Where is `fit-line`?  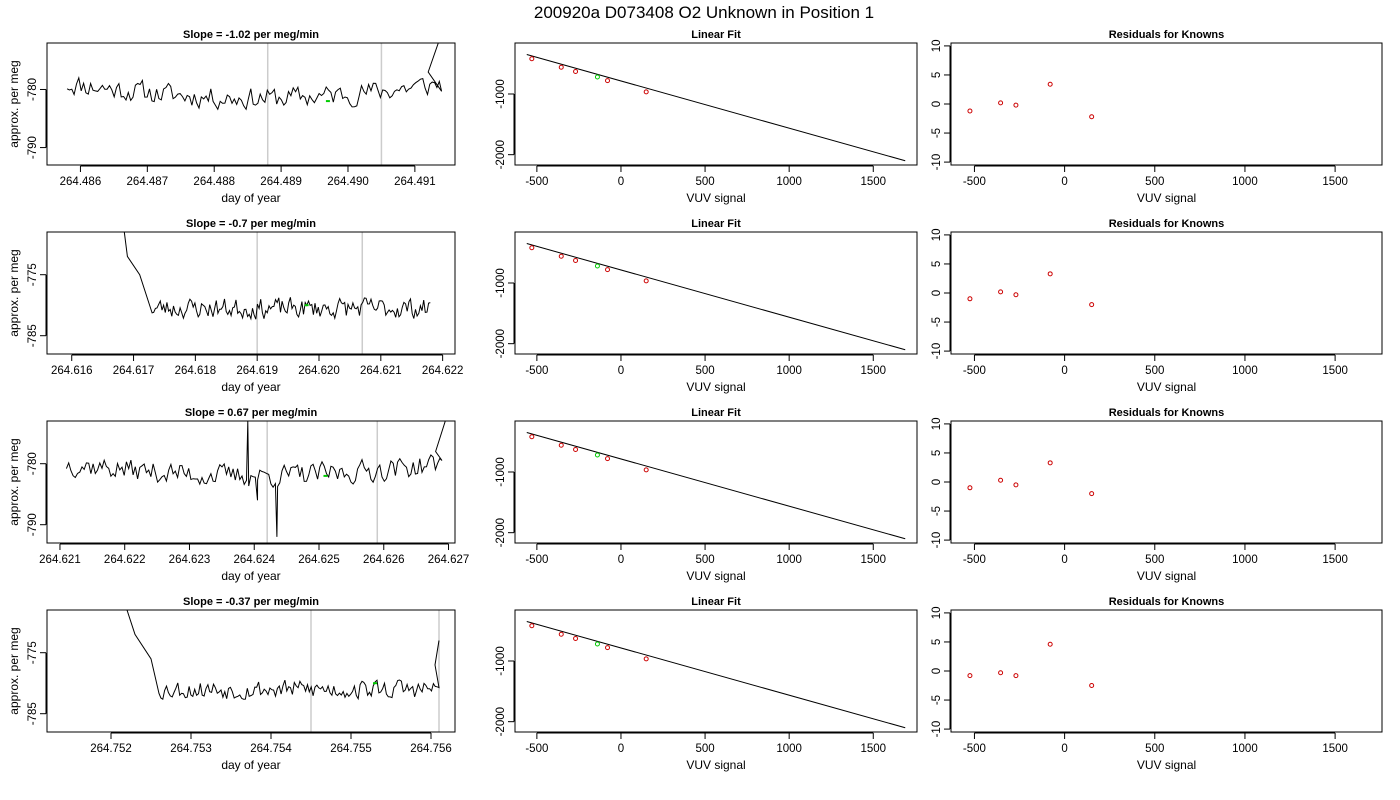 fit-line is located at coordinates (716, 486).